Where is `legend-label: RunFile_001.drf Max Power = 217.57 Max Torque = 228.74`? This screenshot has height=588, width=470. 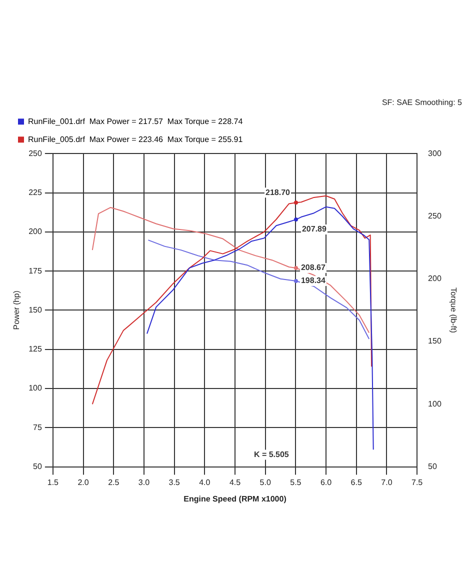 legend-label: RunFile_001.drf Max Power = 217.57 Max Torque = 228.74 is located at coordinates (136, 121).